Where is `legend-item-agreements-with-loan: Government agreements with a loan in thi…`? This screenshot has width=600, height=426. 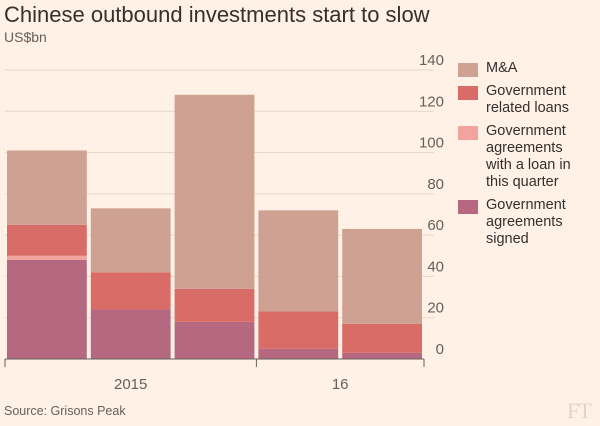
legend-item-agreements-with-loan: Government agreements with a loan in thi… is located at coordinates (528, 157).